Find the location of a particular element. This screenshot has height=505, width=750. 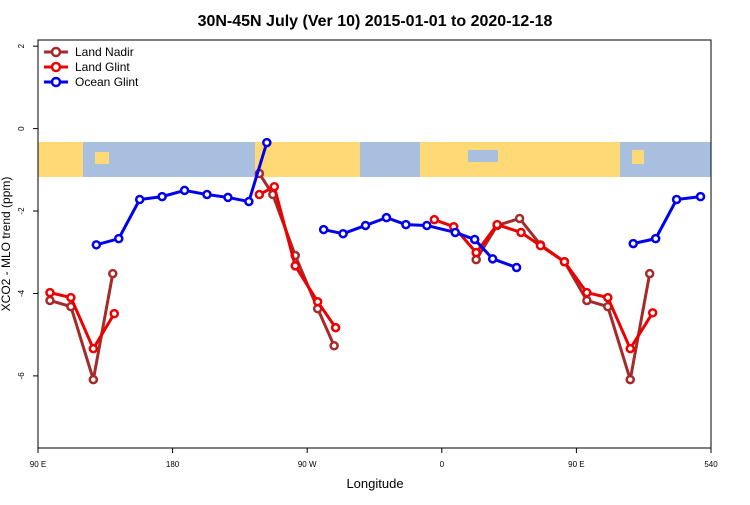

y-tick-label: -6 is located at coordinates (21, 376).